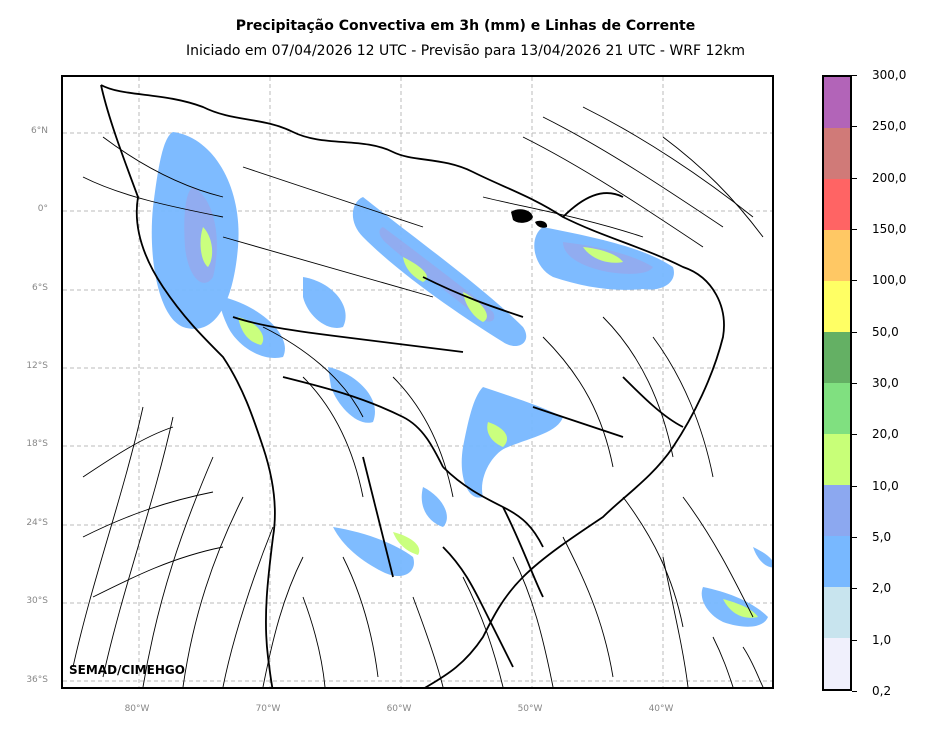 The height and width of the screenshot is (735, 931). What do you see at coordinates (889, 178) in the screenshot?
I see `colorbar-label: 200,0` at bounding box center [889, 178].